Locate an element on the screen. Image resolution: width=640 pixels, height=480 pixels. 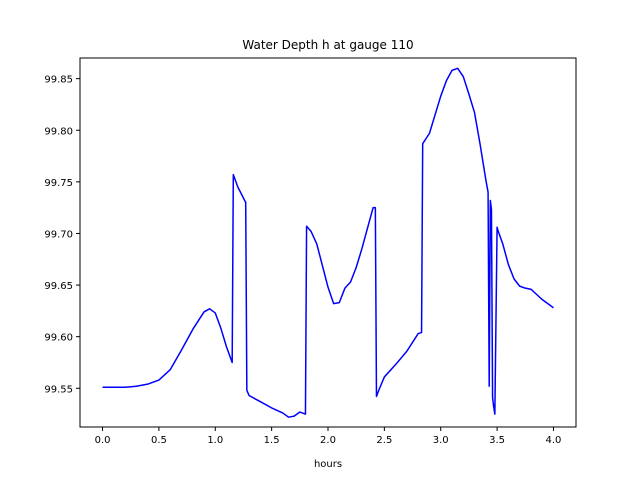
x-axis: 0.0 0.5 1.0 1.5 2.0 2.5 3.0 3.5 4.0 is located at coordinates (328, 436).